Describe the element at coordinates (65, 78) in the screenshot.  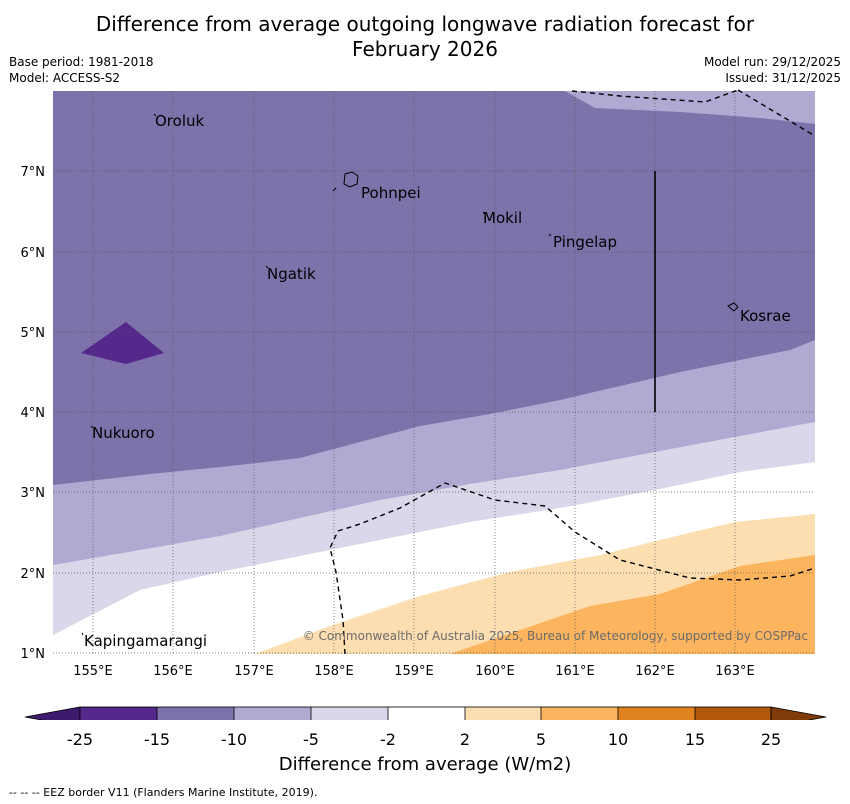
I see `model-name: Model: ACCESS-S2` at that location.